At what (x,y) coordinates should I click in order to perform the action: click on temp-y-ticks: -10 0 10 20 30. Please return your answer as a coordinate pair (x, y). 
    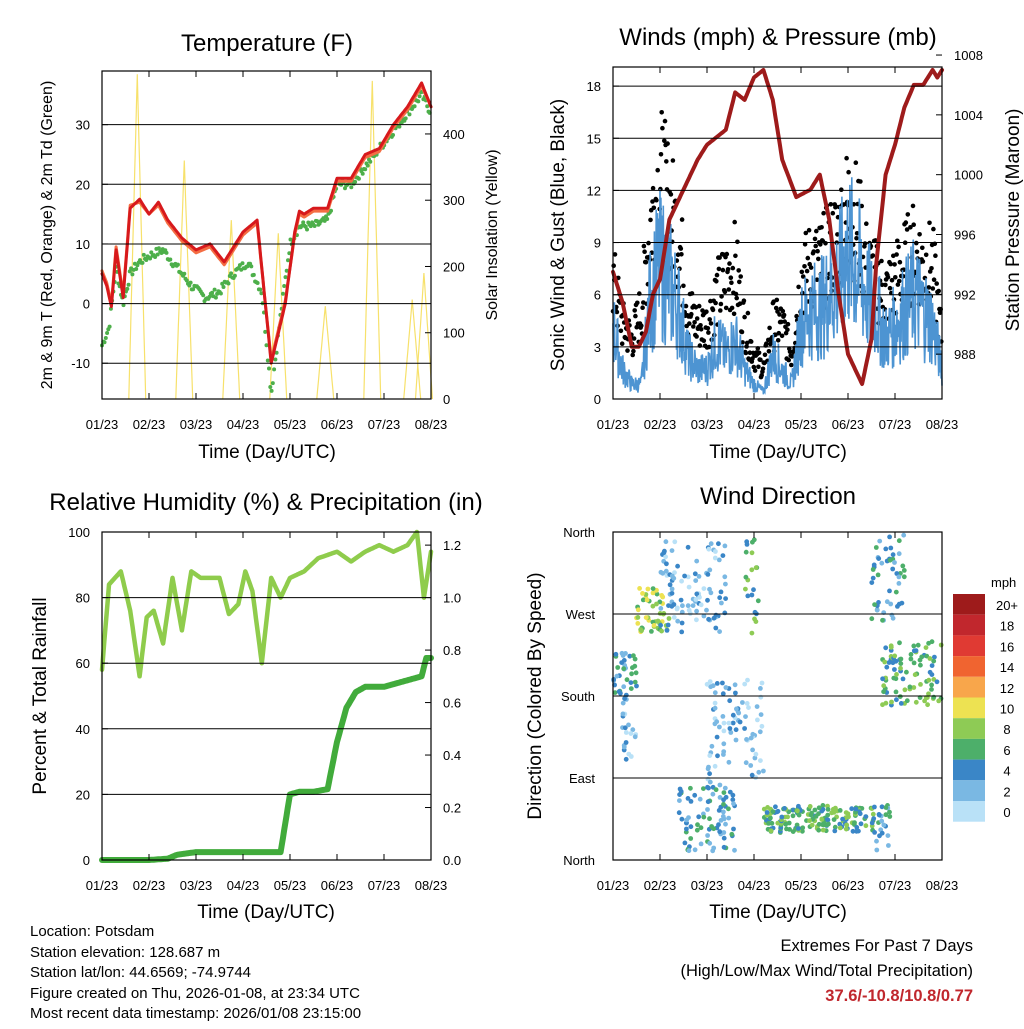
    Looking at the image, I should click on (251, 244).